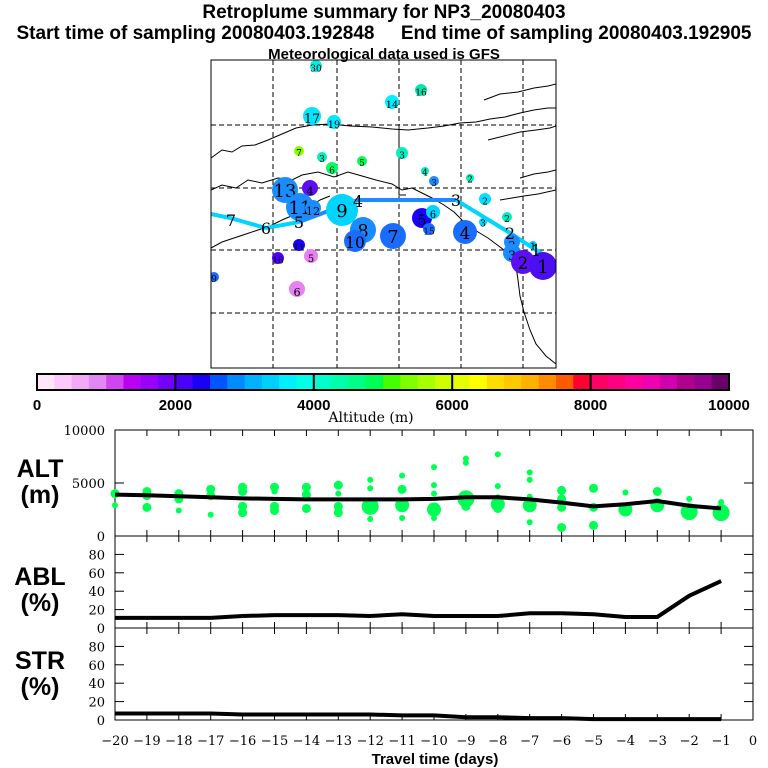 The width and height of the screenshot is (768, 768). Describe the element at coordinates (409, 484) in the screenshot. I see `panel-alt: 0 5000 10000` at that location.